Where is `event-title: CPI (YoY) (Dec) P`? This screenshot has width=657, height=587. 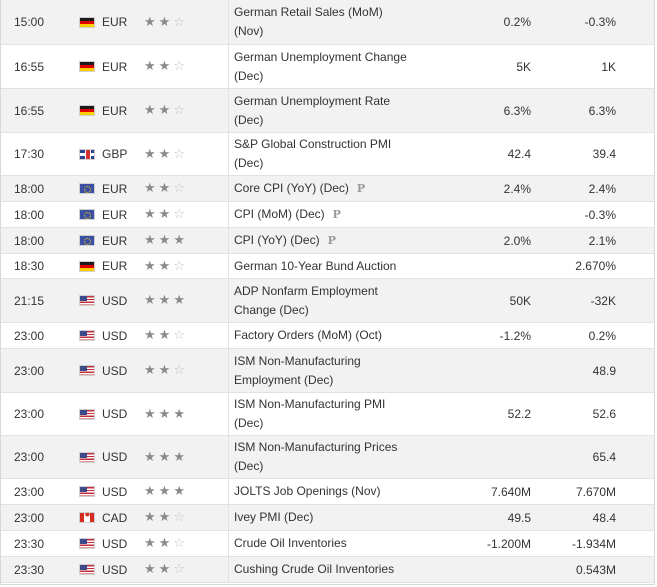
event-title: CPI (YoY) (Dec) P is located at coordinates (285, 240).